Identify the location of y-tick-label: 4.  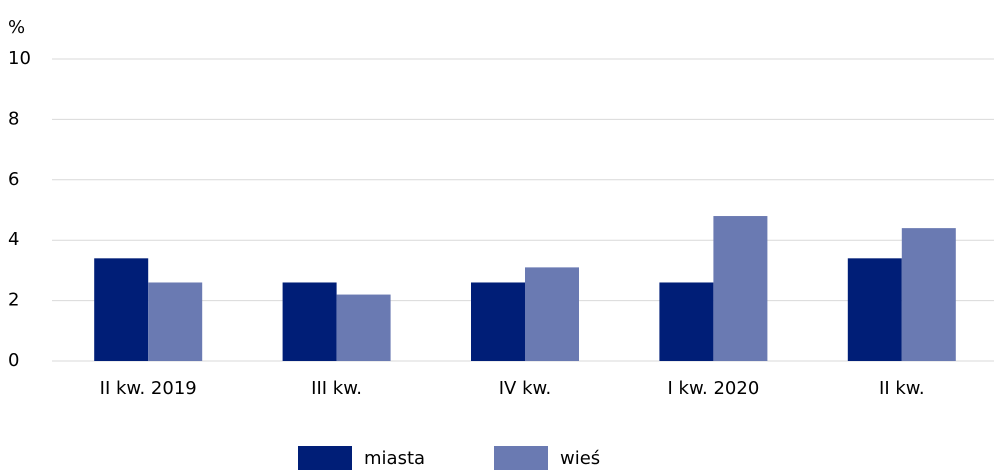
(13, 239).